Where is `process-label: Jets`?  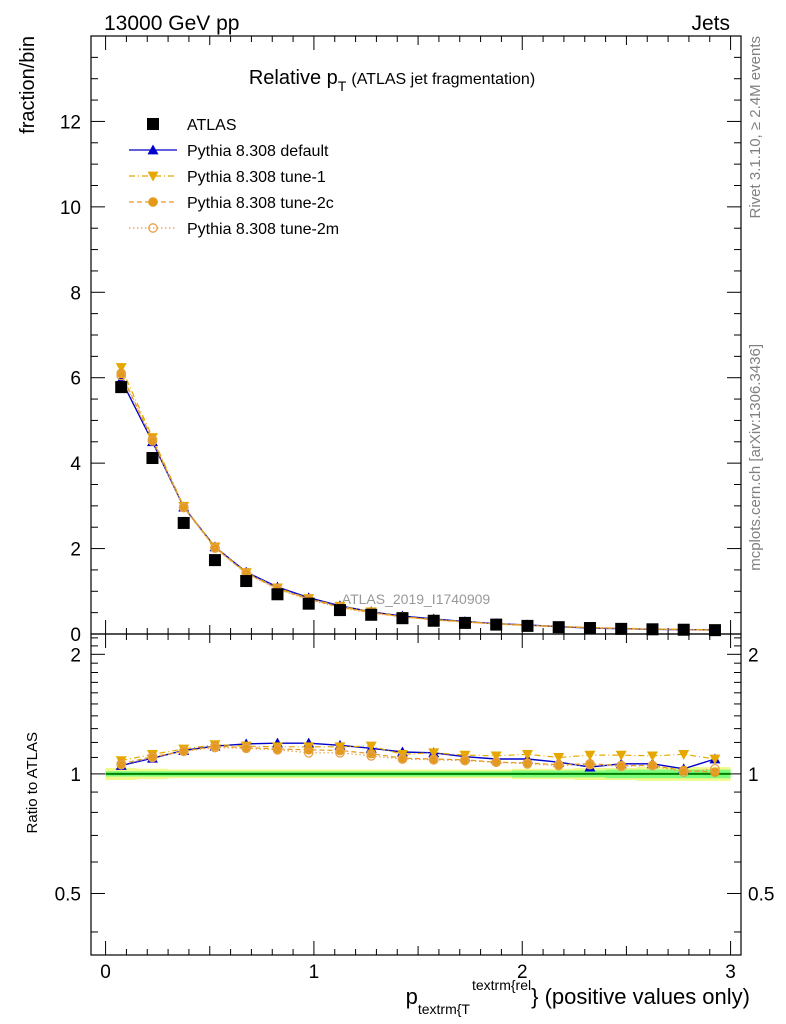
process-label: Jets is located at coordinates (710, 23).